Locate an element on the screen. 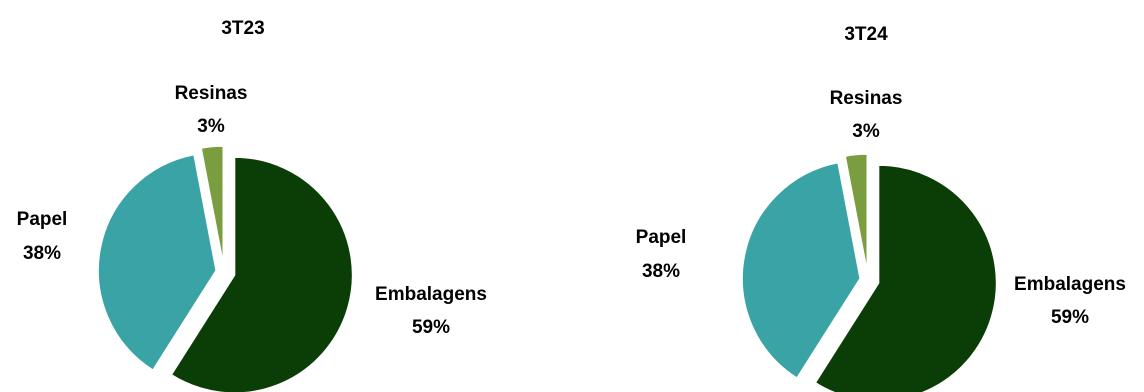 Image resolution: width=1144 pixels, height=392 pixels. pie-slice-embalagens-3t24 is located at coordinates (906, 278).